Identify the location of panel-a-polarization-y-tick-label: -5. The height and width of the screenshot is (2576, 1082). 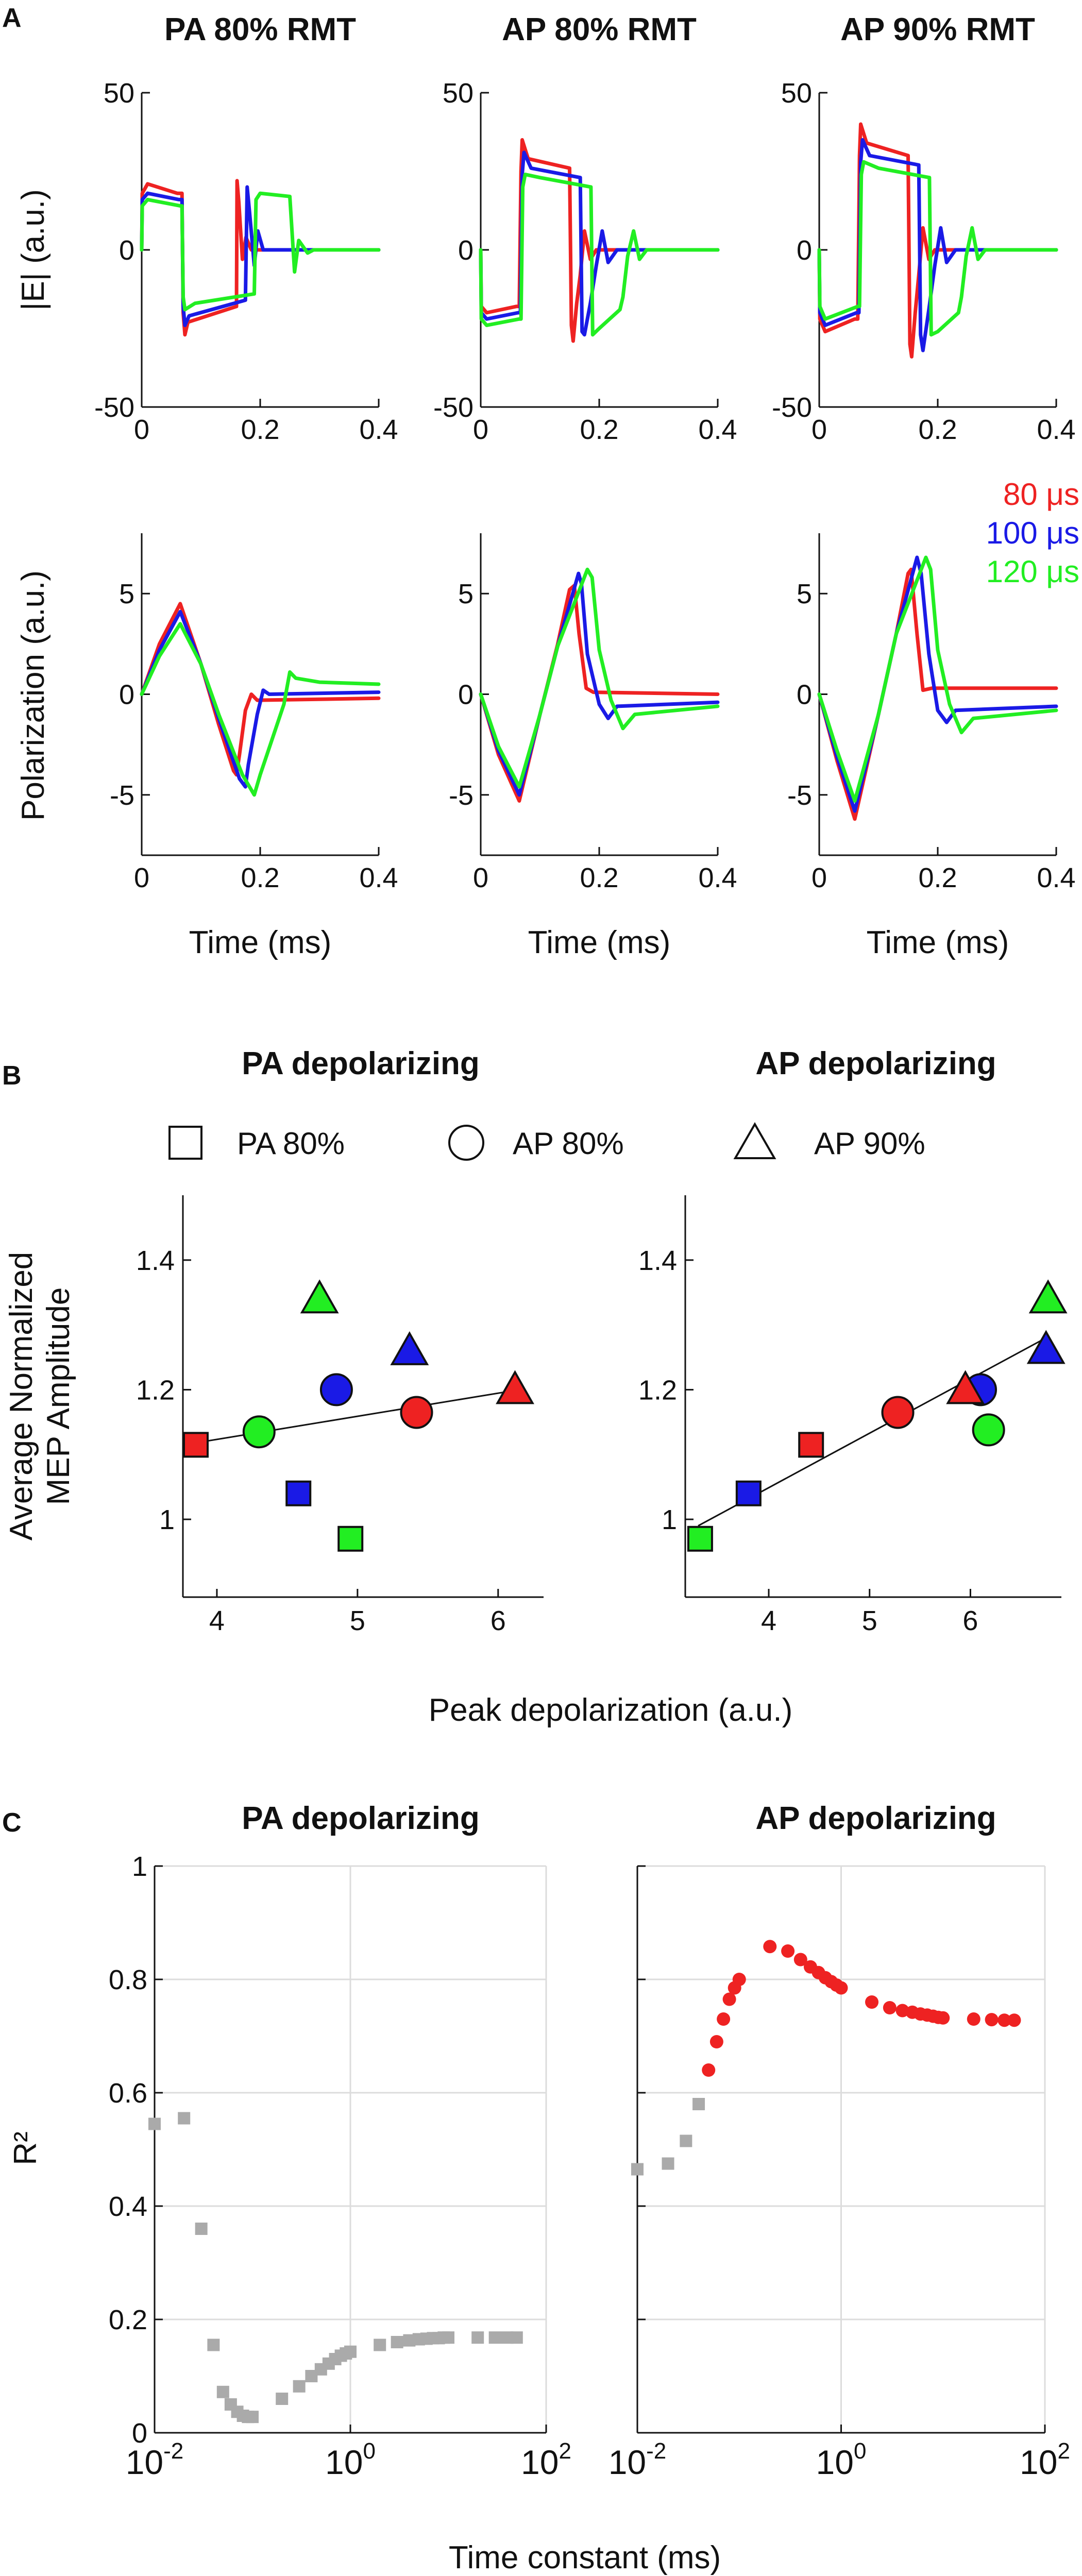
(800, 795).